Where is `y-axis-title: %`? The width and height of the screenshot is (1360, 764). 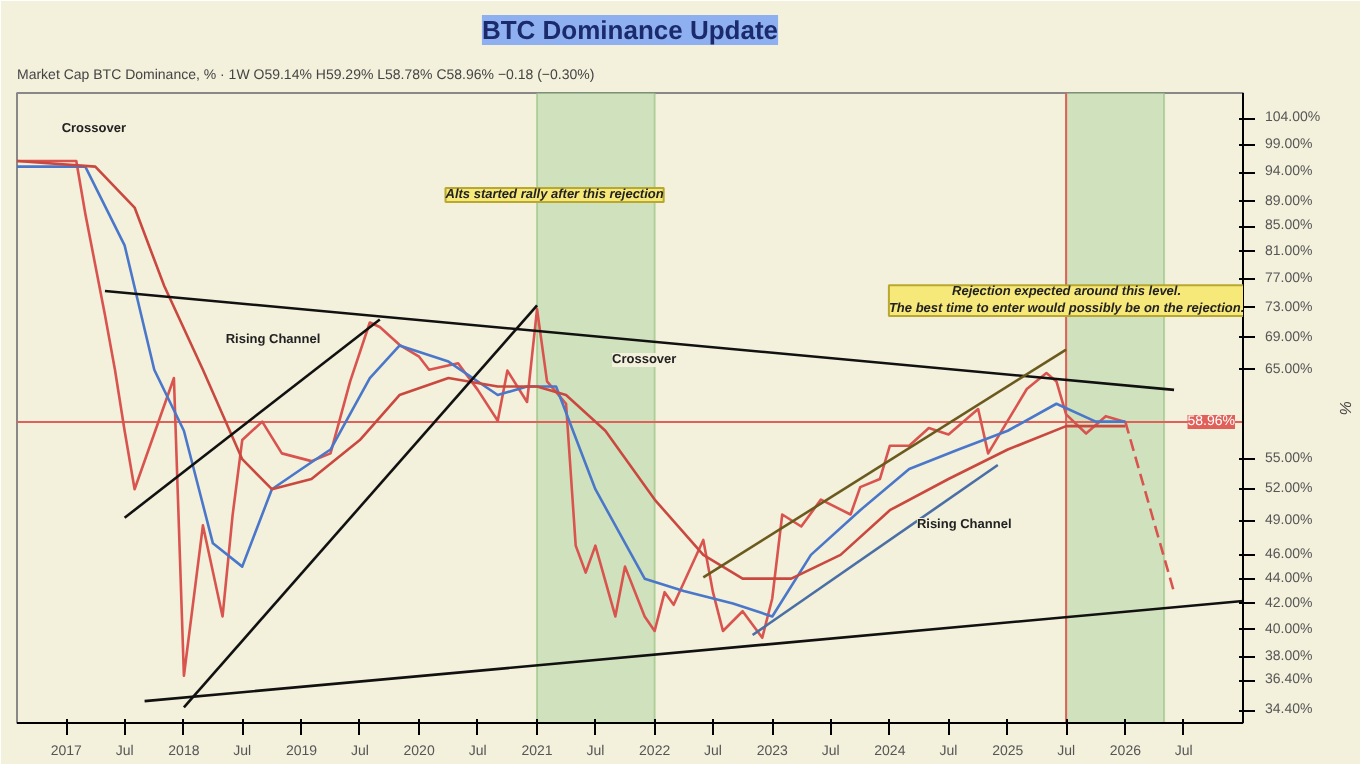 y-axis-title: % is located at coordinates (1345, 408).